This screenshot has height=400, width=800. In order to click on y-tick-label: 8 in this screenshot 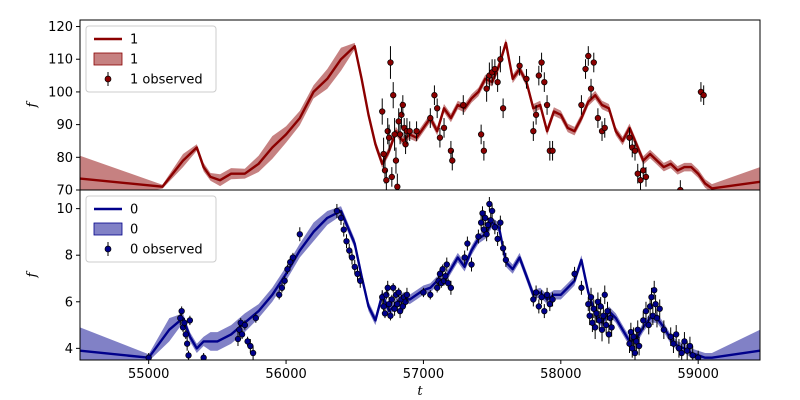, I will do `click(69, 256)`.